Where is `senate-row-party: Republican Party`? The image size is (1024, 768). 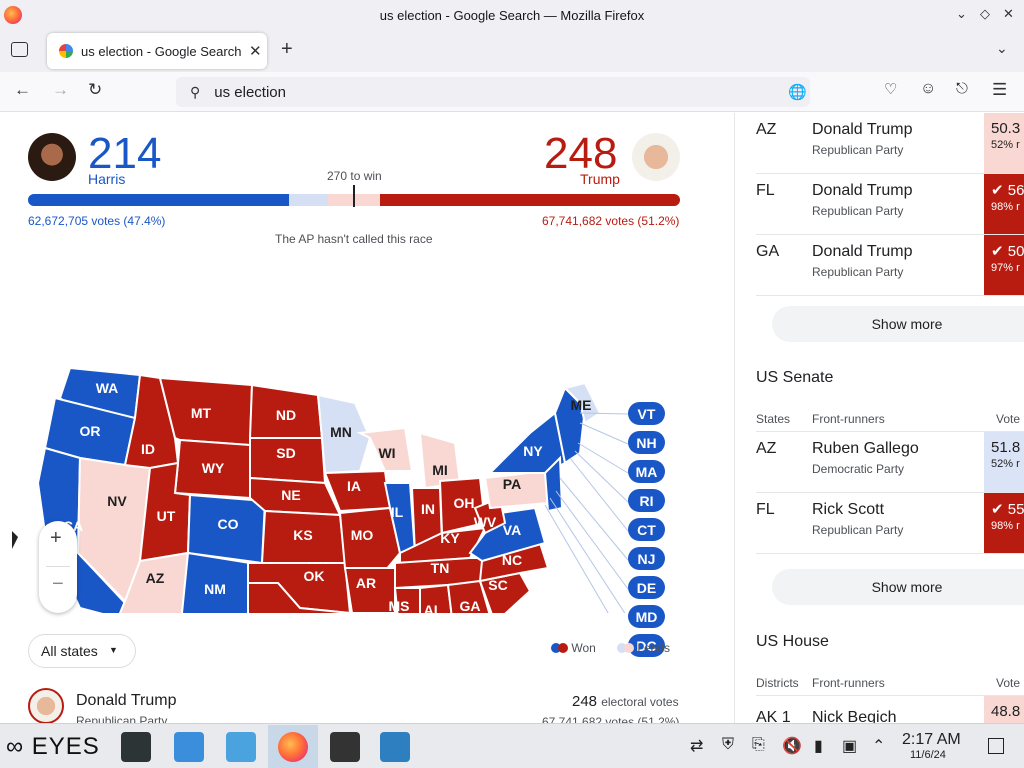
senate-row-party: Republican Party is located at coordinates (858, 530).